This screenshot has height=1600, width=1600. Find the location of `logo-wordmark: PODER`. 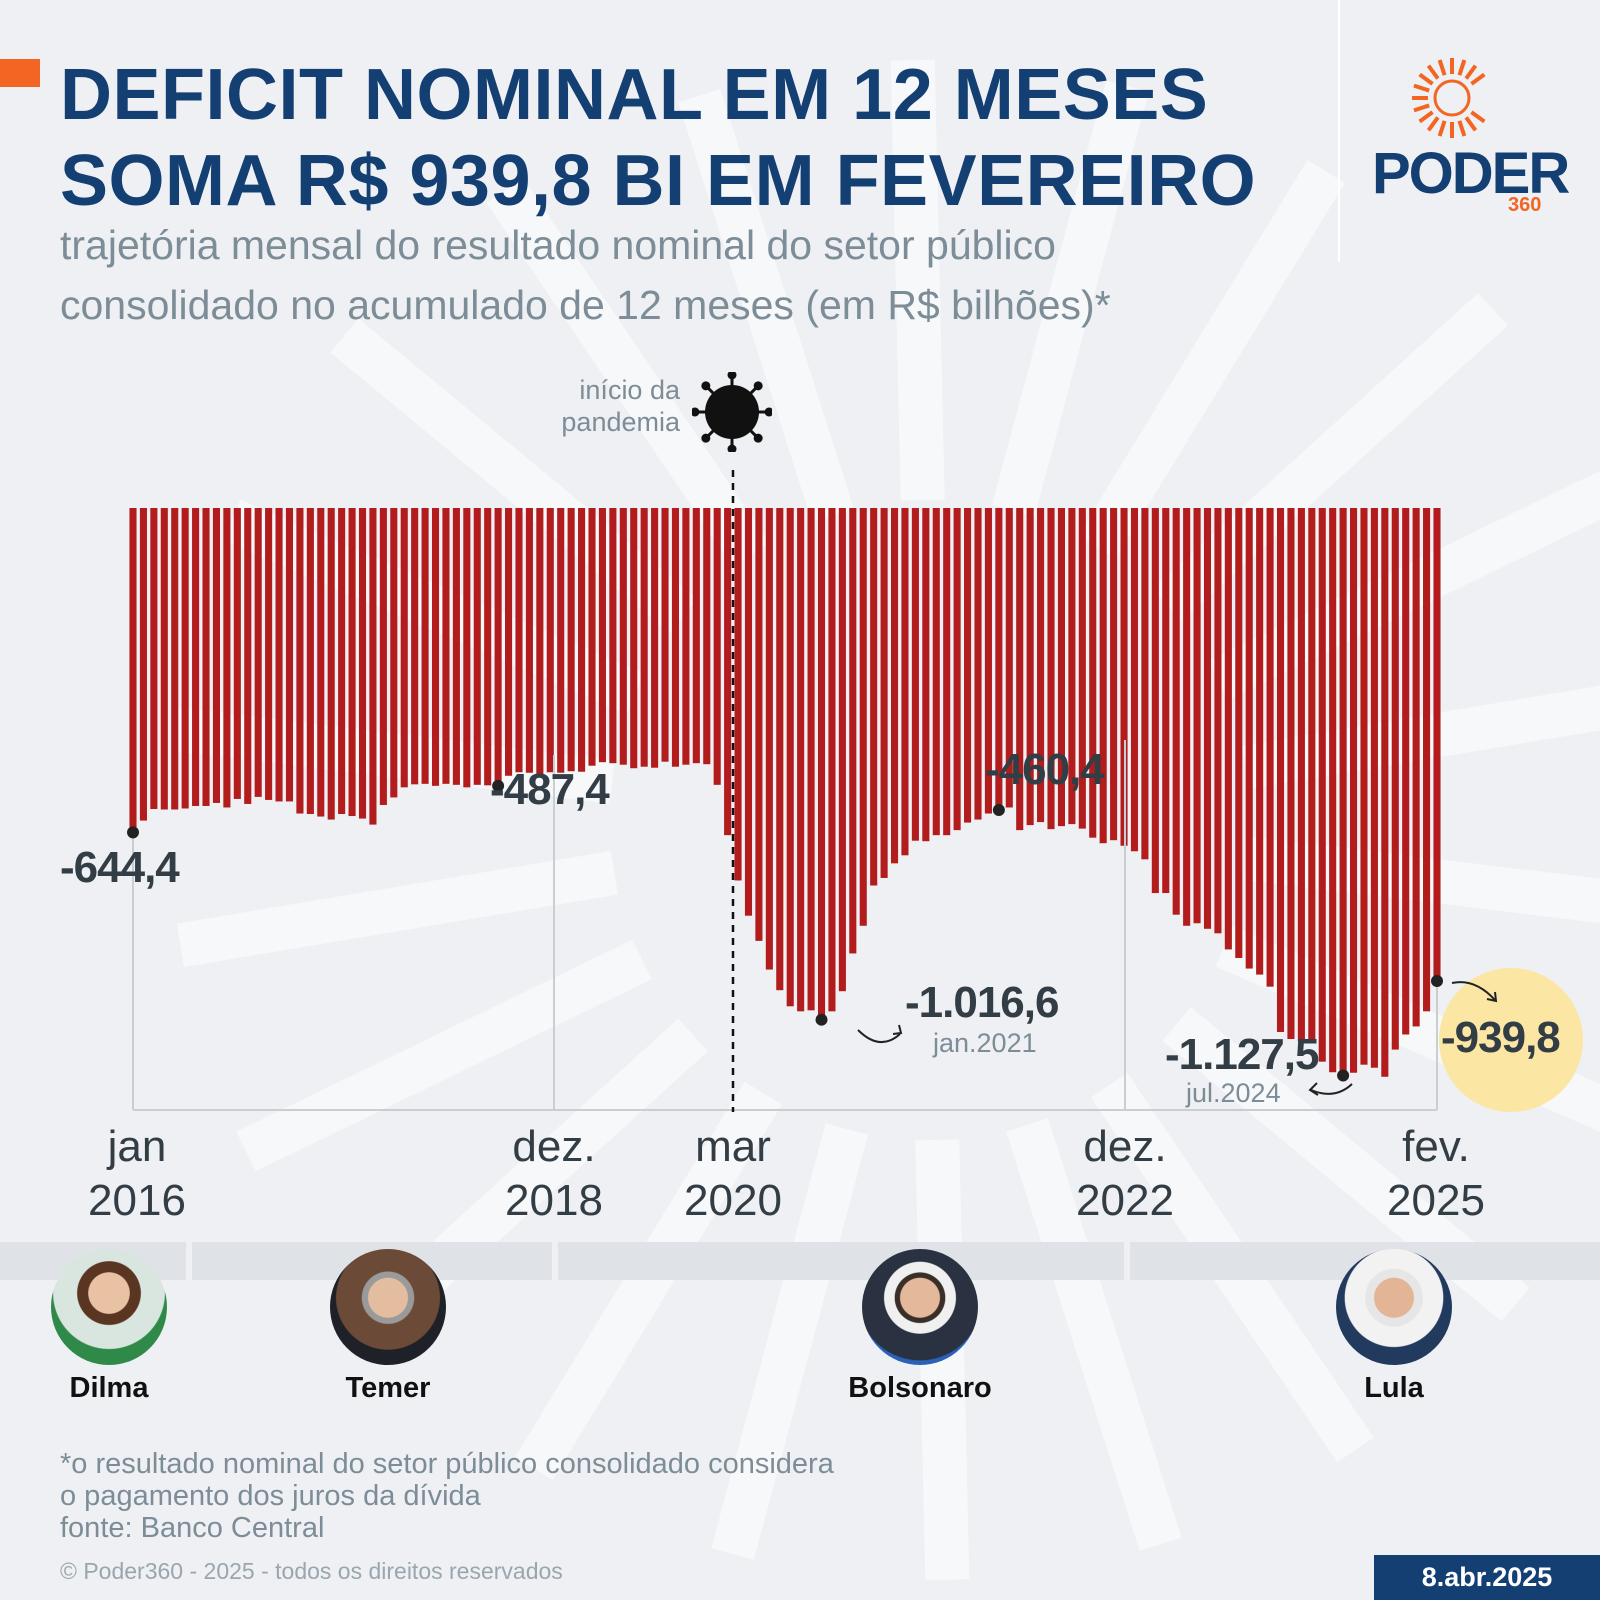

logo-wordmark: PODER is located at coordinates (1471, 173).